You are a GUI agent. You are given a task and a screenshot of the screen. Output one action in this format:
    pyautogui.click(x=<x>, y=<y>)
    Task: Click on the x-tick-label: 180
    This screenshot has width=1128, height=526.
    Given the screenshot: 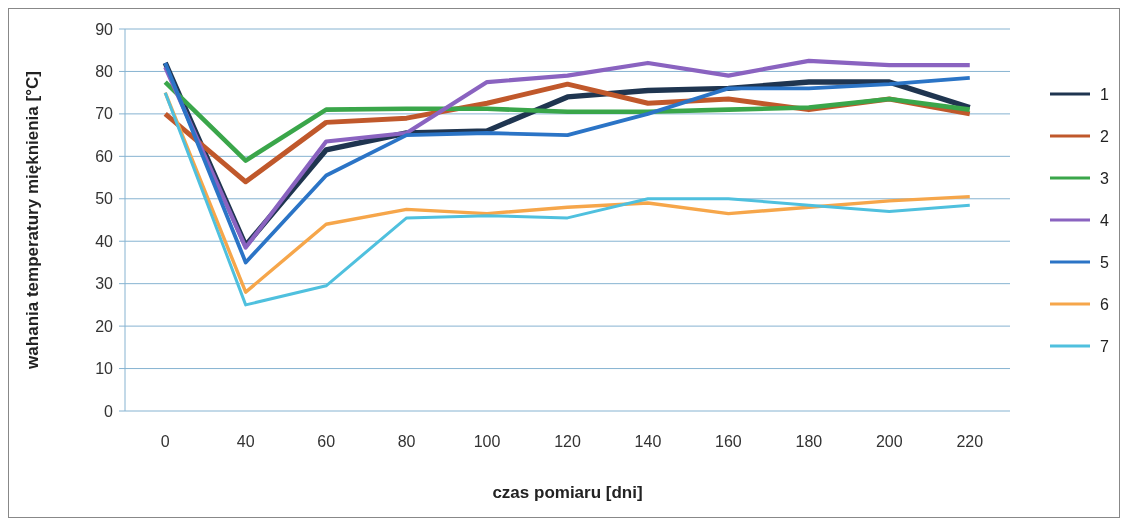 What is the action you would take?
    pyautogui.click(x=809, y=441)
    